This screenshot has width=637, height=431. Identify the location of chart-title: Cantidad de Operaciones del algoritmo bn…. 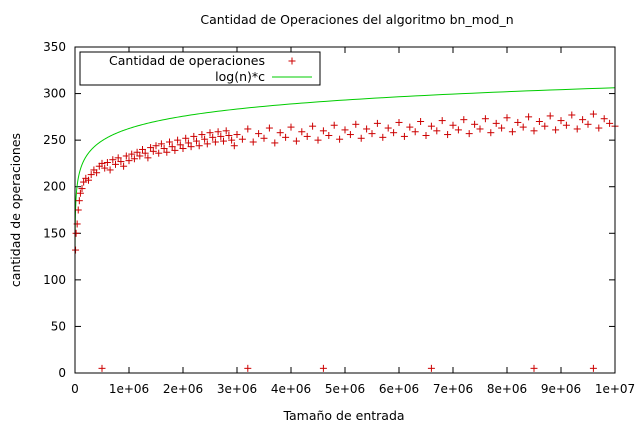
(356, 19).